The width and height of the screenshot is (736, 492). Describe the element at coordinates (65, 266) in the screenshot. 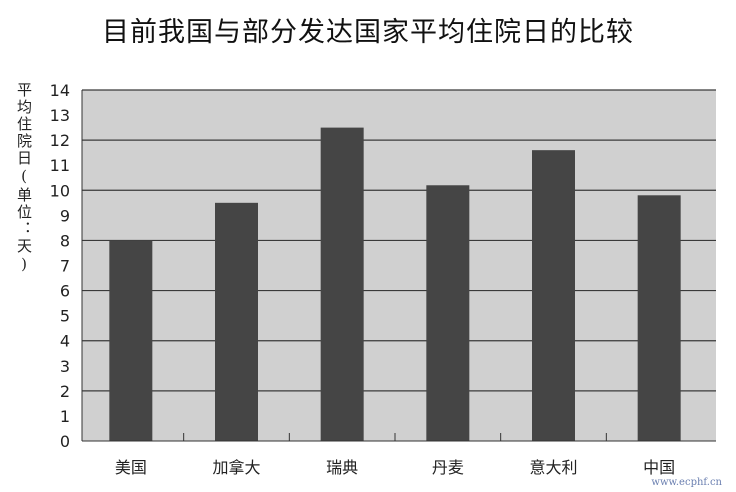

I see `y-tick-label: 7` at that location.